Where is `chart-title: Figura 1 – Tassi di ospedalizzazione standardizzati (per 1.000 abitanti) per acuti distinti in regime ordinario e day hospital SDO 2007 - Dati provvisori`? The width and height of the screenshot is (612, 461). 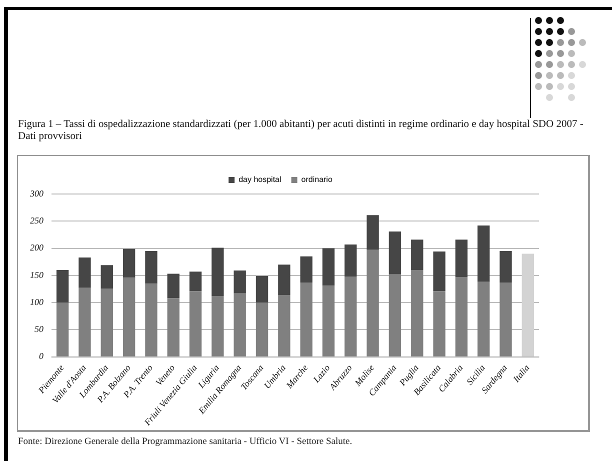 chart-title: Figura 1 – Tassi di ospedalizzazione standardizzati (per 1.000 abitanti) per acuti distinti in regime ordinario e day hospital SDO 2007 - Dati provvisori is located at coordinates (301, 131).